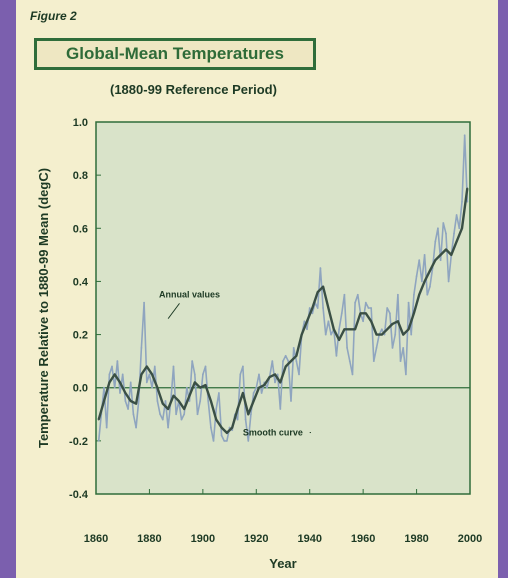 This screenshot has width=508, height=578. I want to click on y-tick-label: 0.4, so click(81, 282).